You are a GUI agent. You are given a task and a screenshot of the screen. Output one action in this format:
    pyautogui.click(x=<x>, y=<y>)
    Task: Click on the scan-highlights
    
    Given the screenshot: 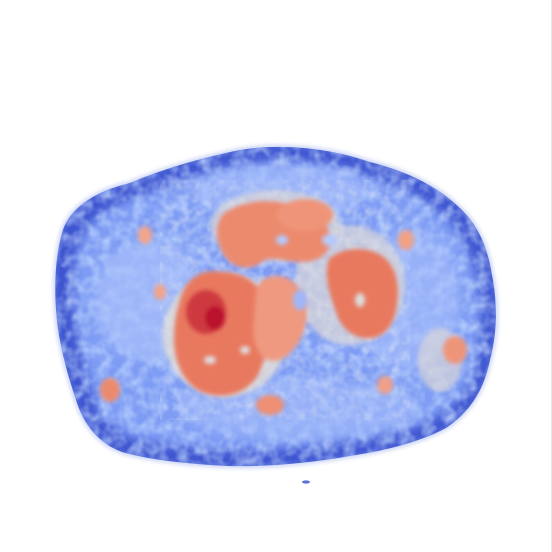 What is the action you would take?
    pyautogui.click(x=284, y=299)
    